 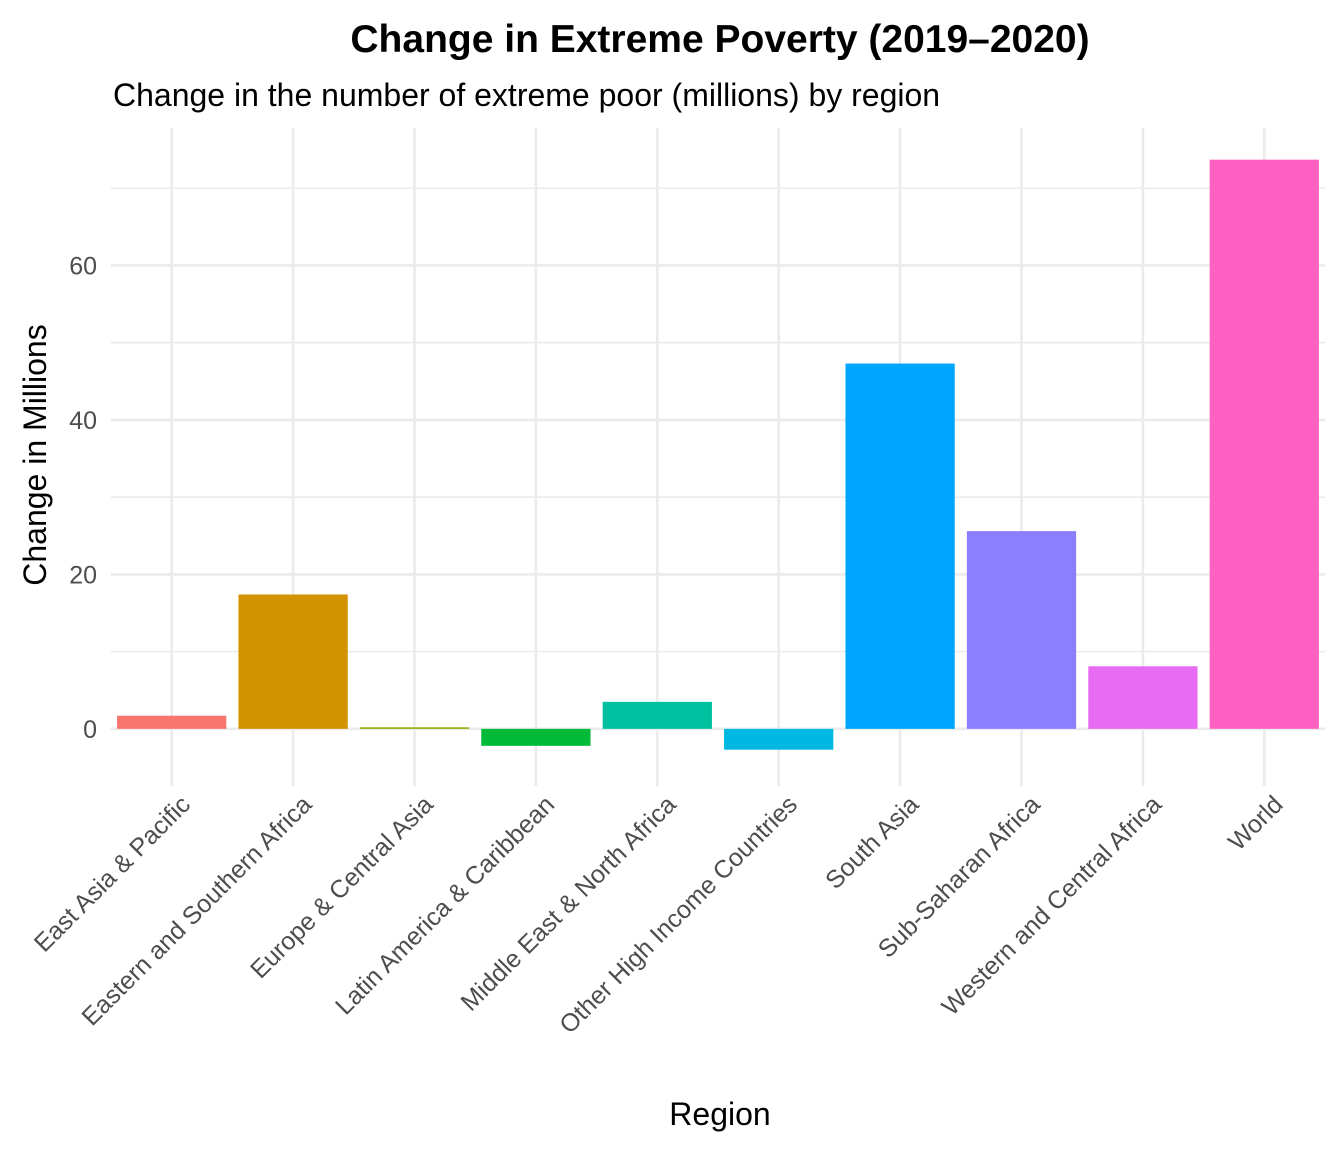 I want to click on y-tick-label: 40, so click(x=83, y=421).